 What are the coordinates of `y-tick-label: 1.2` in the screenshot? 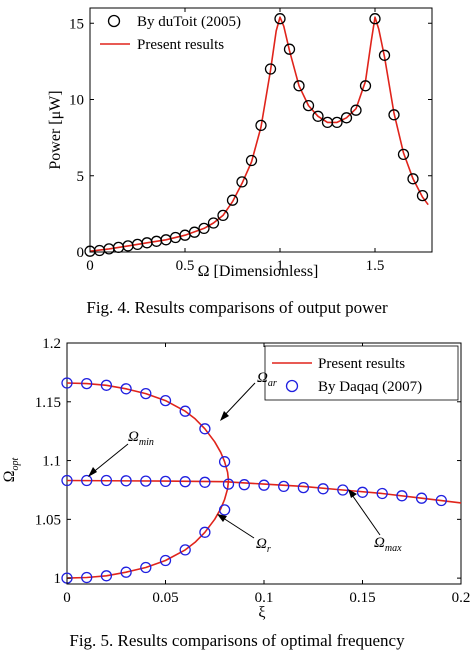 It's located at (51, 344).